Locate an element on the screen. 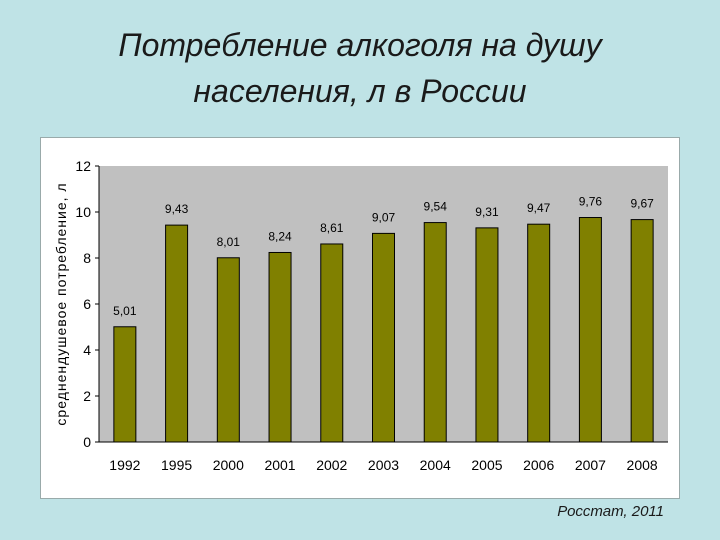 This screenshot has width=720, height=540. x-tick-label: 1995 is located at coordinates (176, 465).